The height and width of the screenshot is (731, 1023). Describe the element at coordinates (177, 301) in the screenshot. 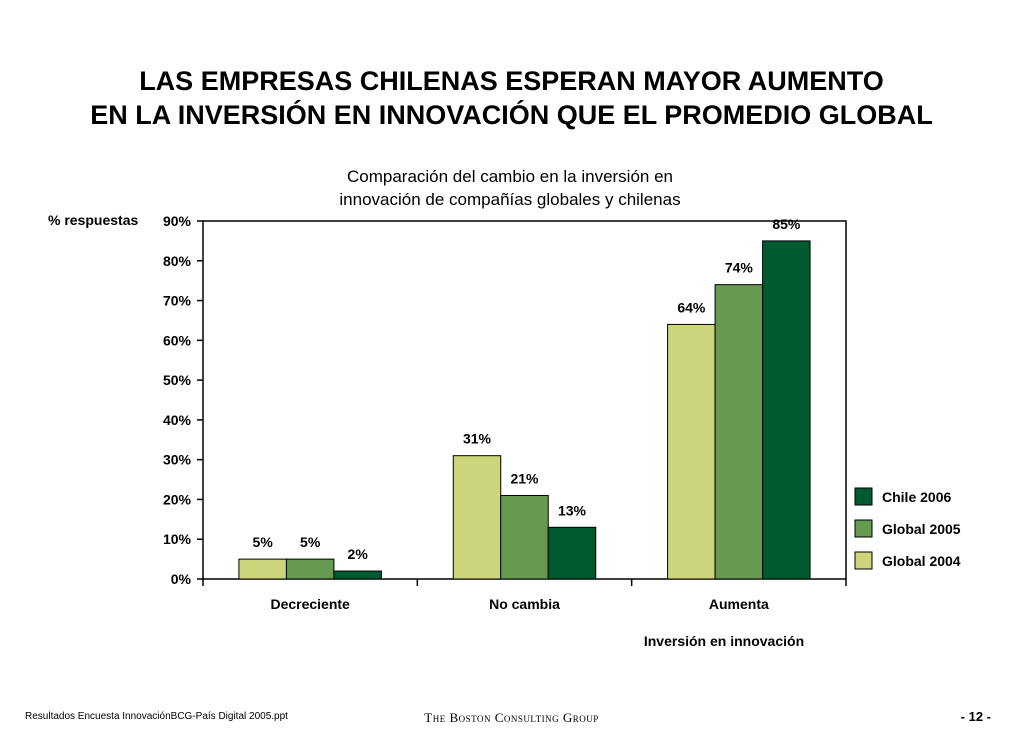

I see `y-tick-label: 70%` at that location.